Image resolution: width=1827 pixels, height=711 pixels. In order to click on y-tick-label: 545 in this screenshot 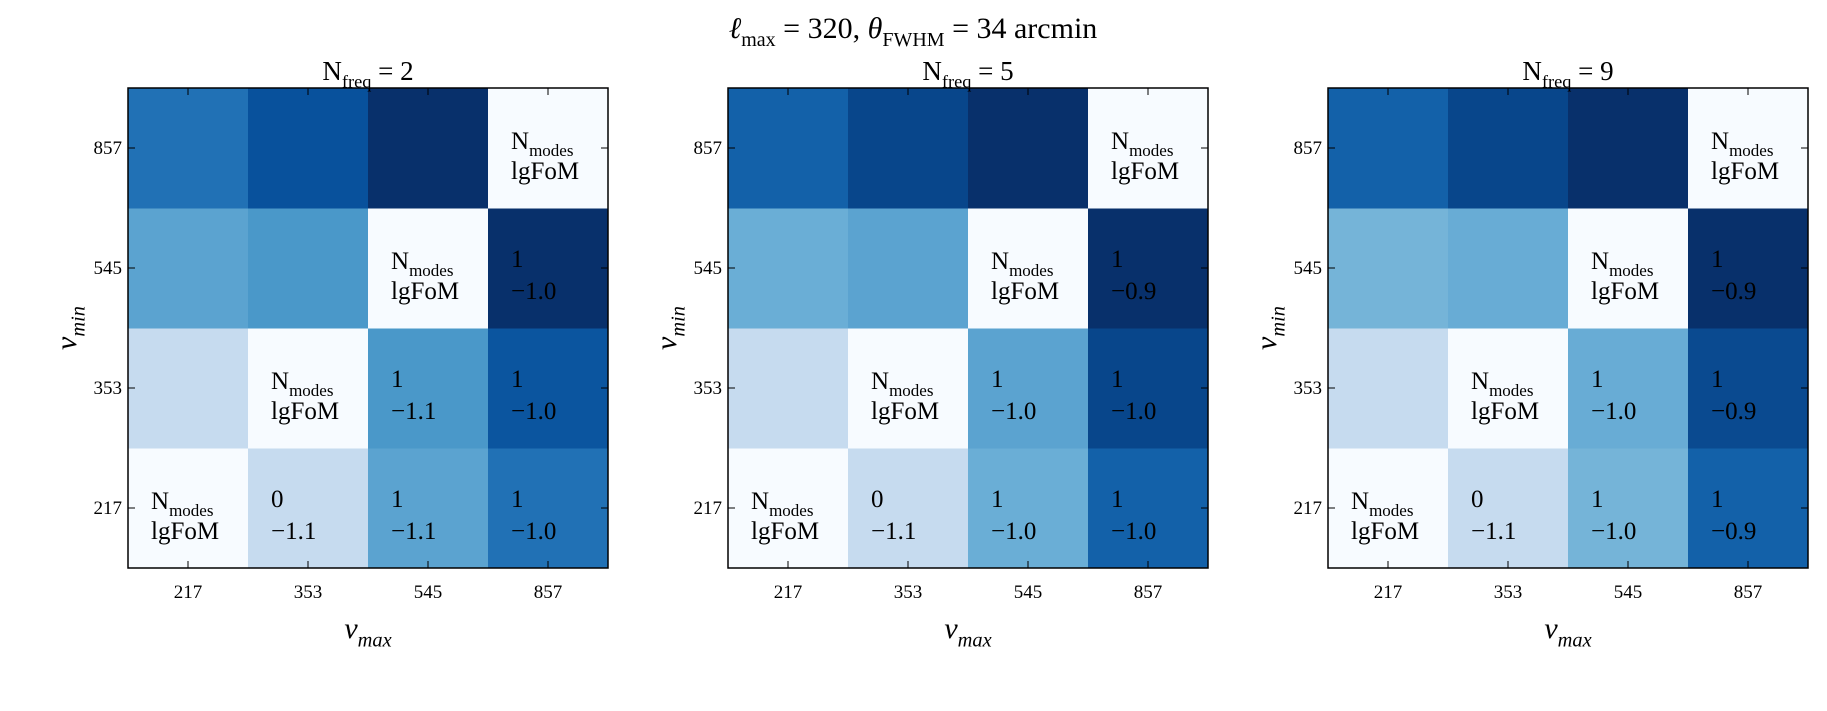, I will do `click(108, 268)`.